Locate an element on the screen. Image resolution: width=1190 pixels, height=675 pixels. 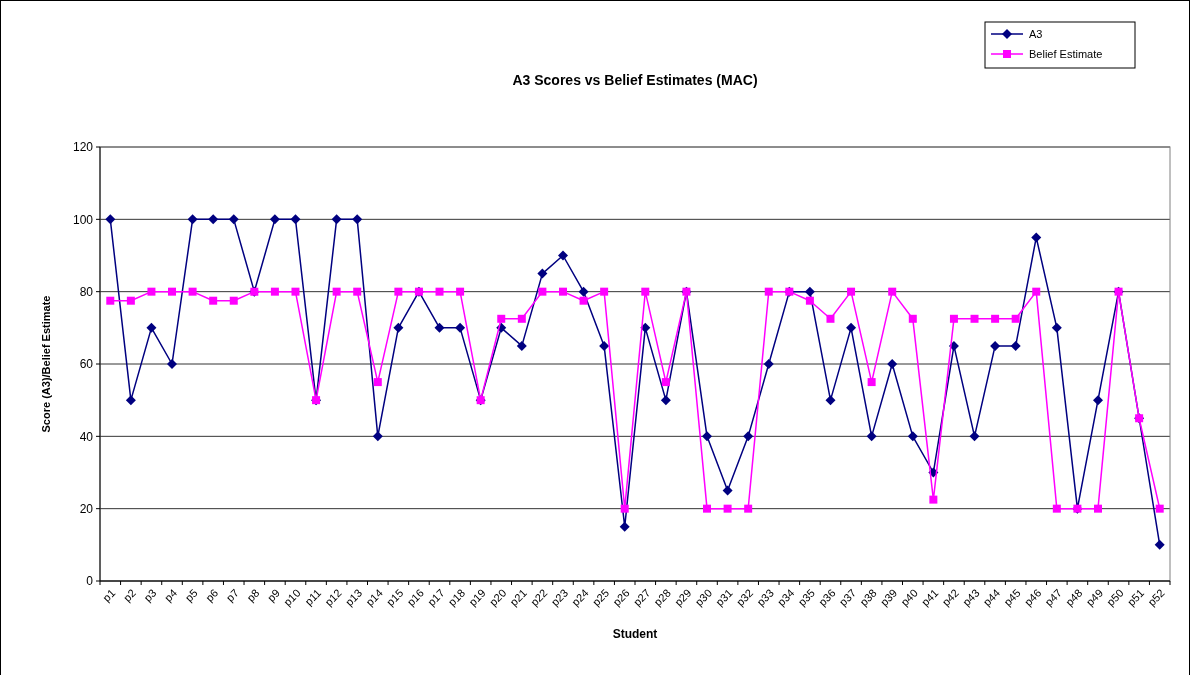
x-tick-label: p7 is located at coordinates (232, 595).